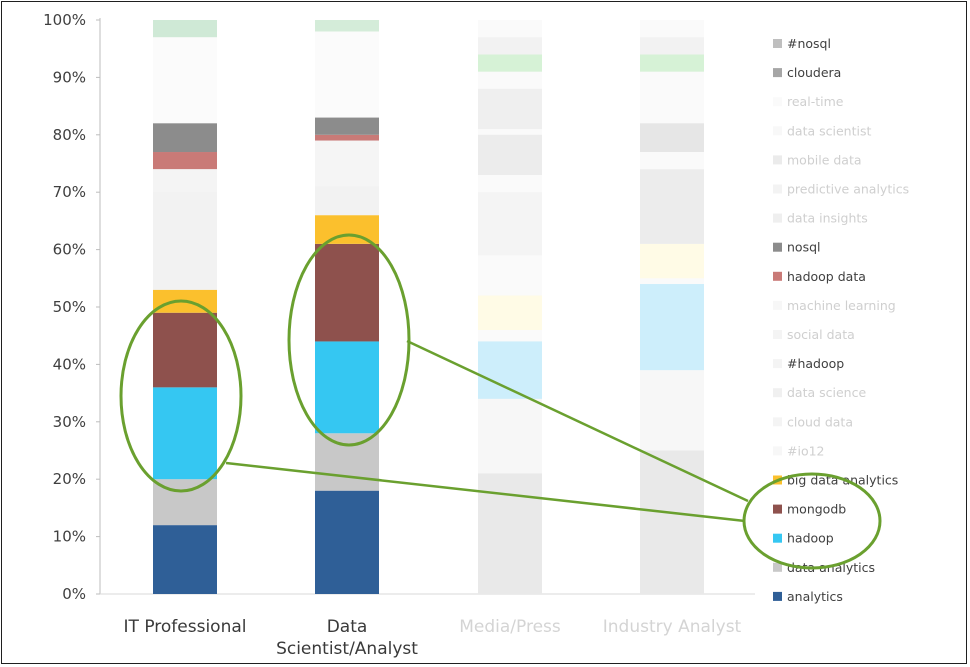 This screenshot has height=667, width=970. I want to click on legend-swatch-io12, so click(777, 451).